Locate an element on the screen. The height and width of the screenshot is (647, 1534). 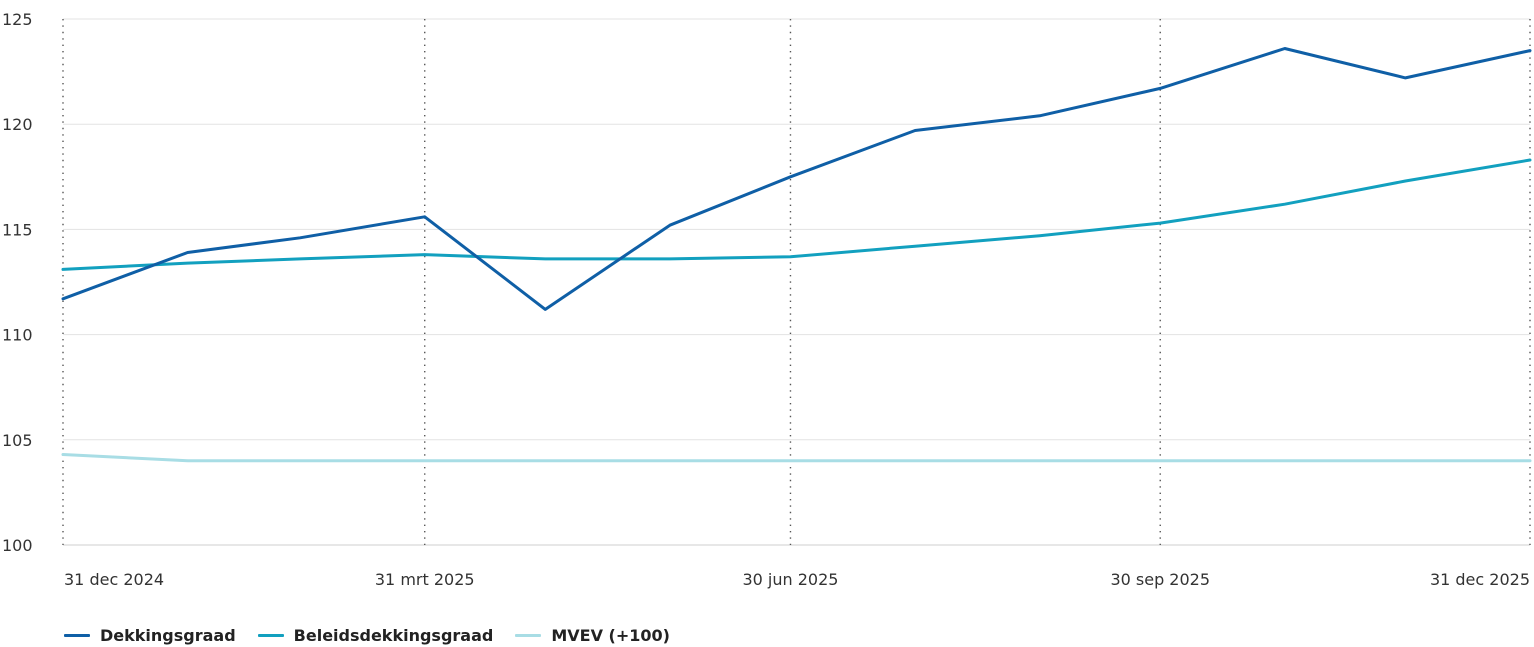
y-tick-label-110: 110 is located at coordinates (17, 335).